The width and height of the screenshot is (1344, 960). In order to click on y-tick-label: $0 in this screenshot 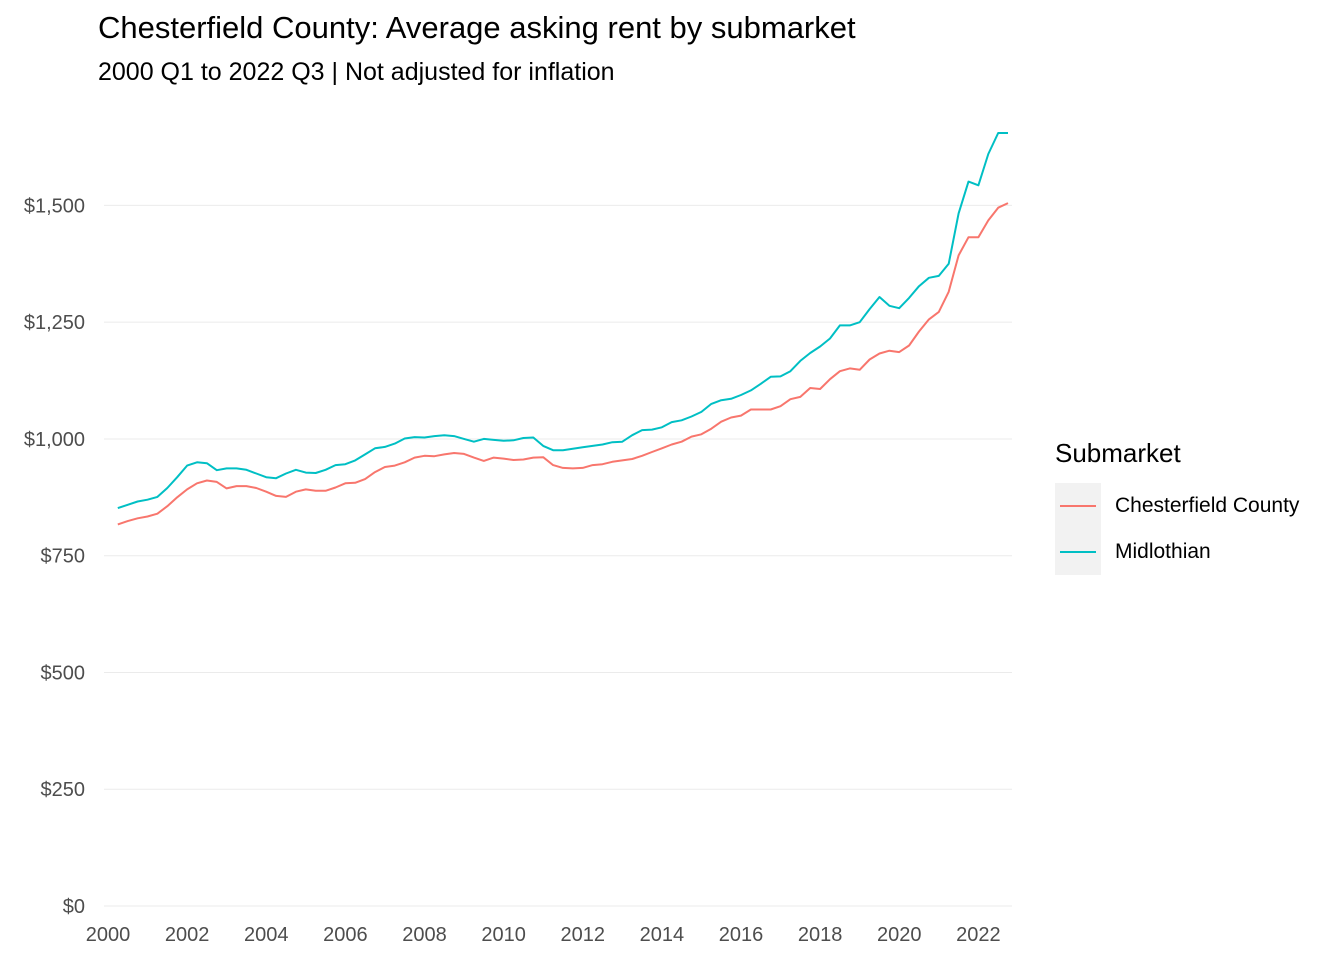, I will do `click(74, 907)`.